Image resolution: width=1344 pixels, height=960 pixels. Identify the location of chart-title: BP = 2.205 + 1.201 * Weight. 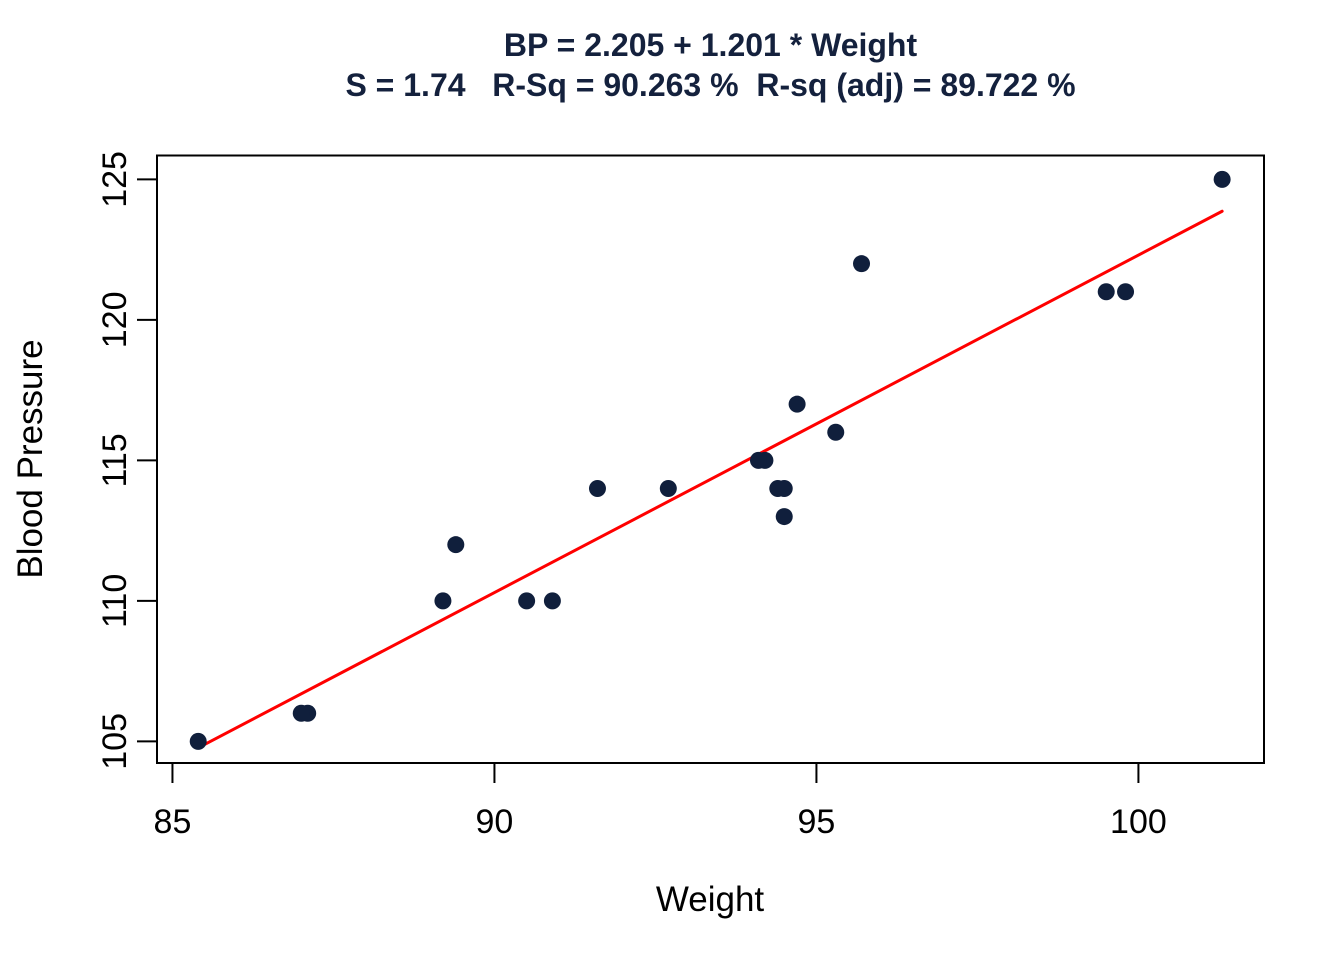
(710, 45).